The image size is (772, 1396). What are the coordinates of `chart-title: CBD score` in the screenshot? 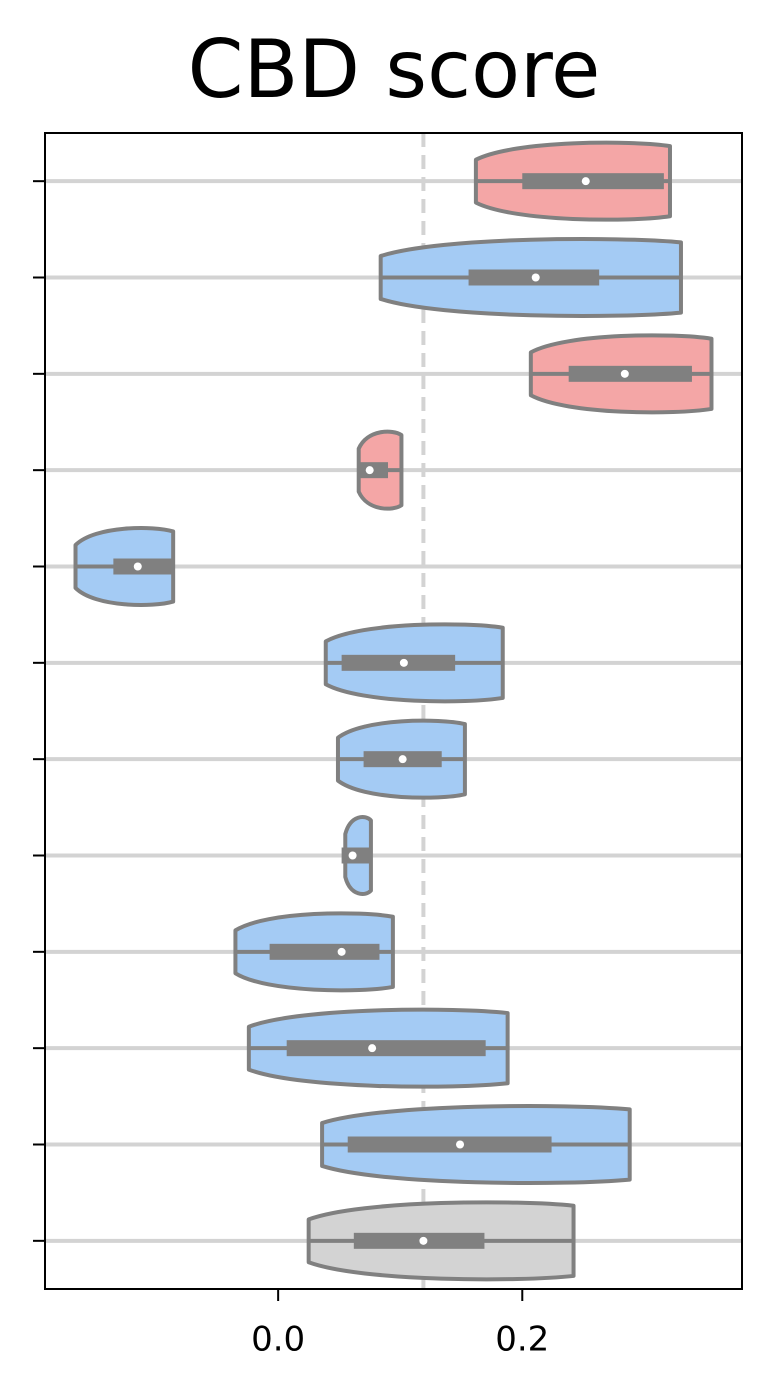 It's located at (394, 69).